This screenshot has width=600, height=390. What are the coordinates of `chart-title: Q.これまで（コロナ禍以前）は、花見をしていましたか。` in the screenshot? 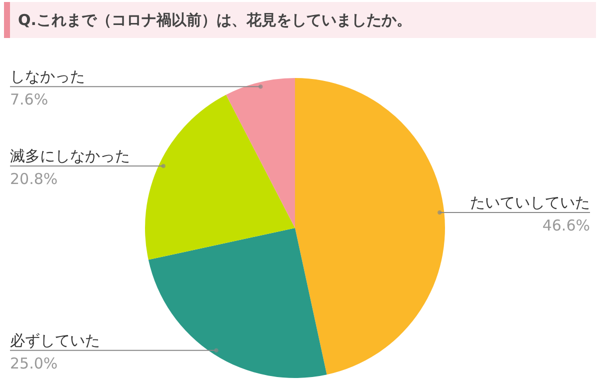 It's located at (300, 20).